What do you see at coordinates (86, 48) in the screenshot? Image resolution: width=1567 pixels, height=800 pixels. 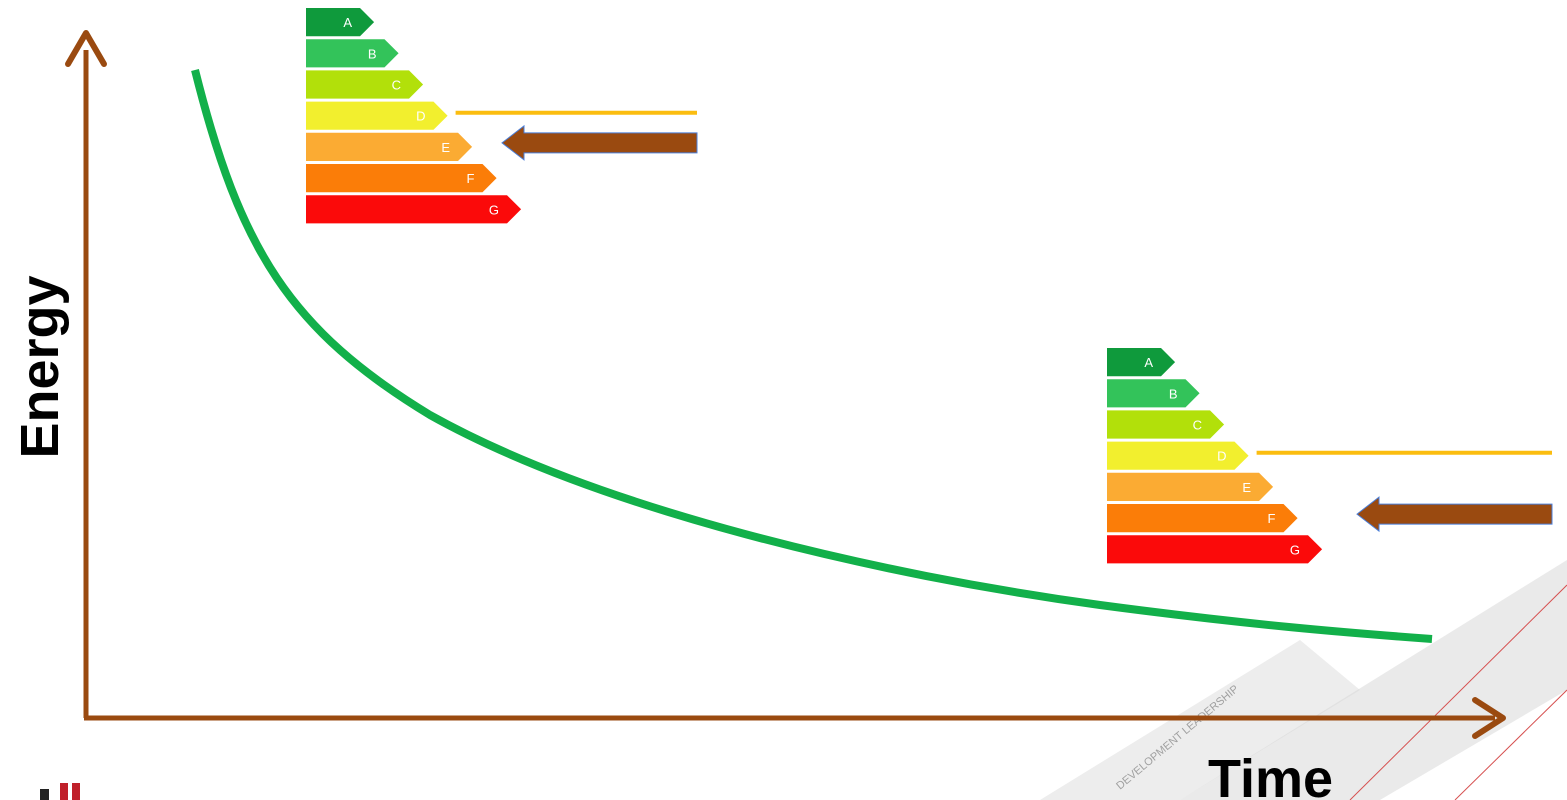 I see `y-axis-arrowhead` at bounding box center [86, 48].